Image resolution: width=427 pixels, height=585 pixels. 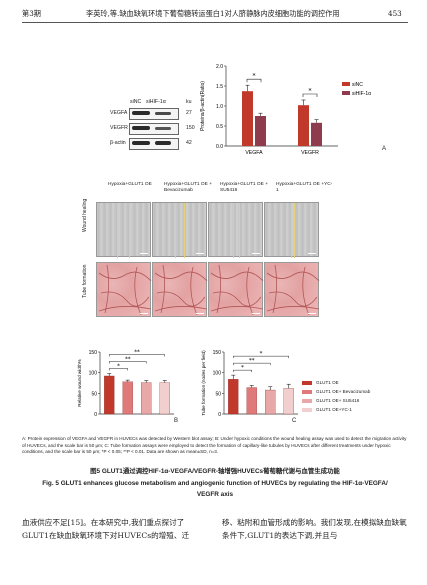 What do you see at coordinates (219, 107) in the screenshot?
I see `y-tick-label: 1.0` at bounding box center [219, 107].